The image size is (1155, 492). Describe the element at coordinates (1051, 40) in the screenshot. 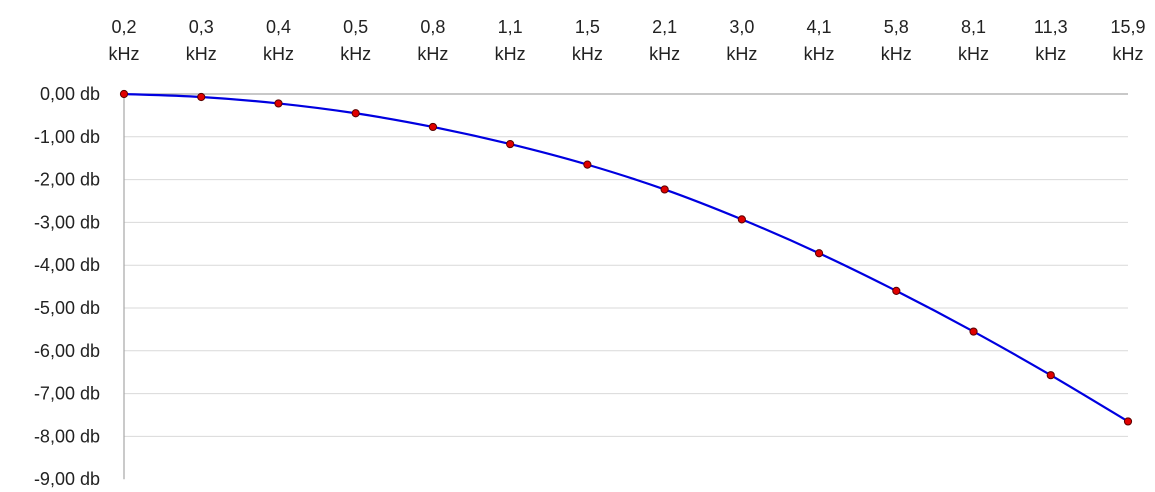

I see `x-tick-label: 11,3 kHz` at that location.